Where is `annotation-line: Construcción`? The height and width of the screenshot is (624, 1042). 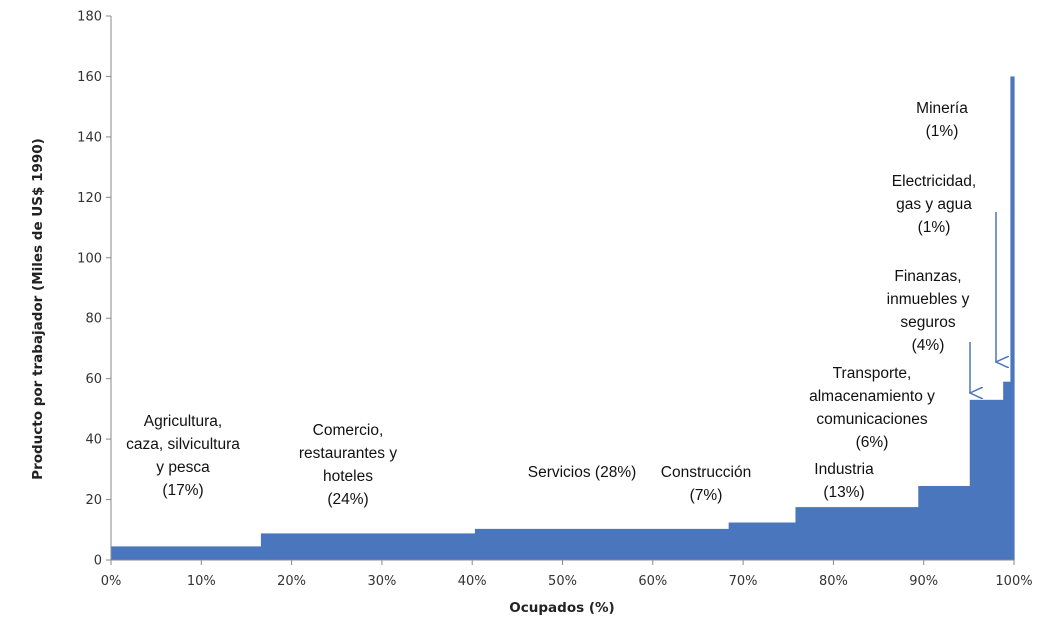 annotation-line: Construcción is located at coordinates (706, 472).